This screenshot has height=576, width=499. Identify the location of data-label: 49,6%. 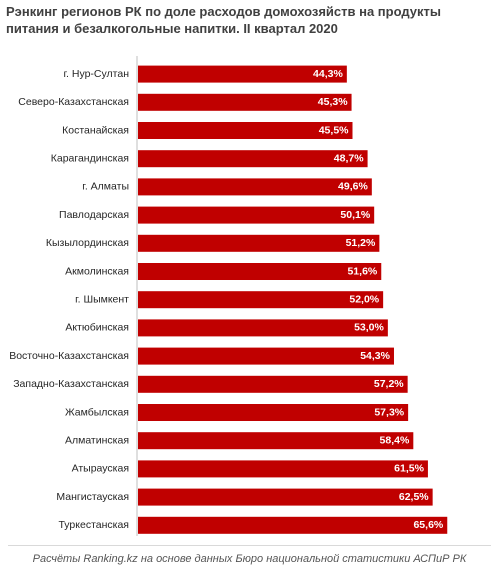
(353, 187).